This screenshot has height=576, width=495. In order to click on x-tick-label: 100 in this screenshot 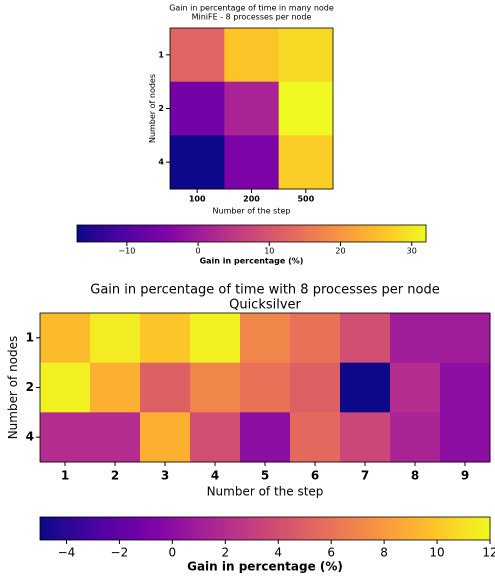, I will do `click(197, 199)`.